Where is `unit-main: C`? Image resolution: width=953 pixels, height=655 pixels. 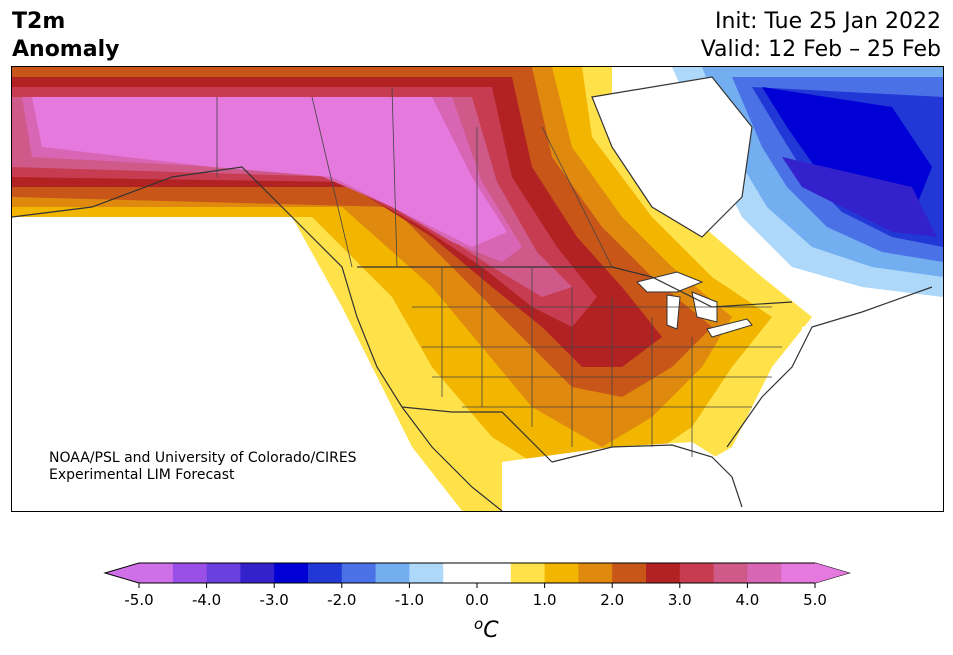
unit-main: C is located at coordinates (491, 630).